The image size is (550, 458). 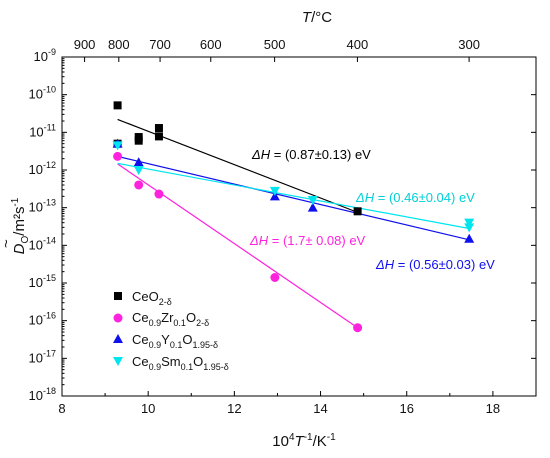 I want to click on top-tick-label: 600, so click(x=211, y=44).